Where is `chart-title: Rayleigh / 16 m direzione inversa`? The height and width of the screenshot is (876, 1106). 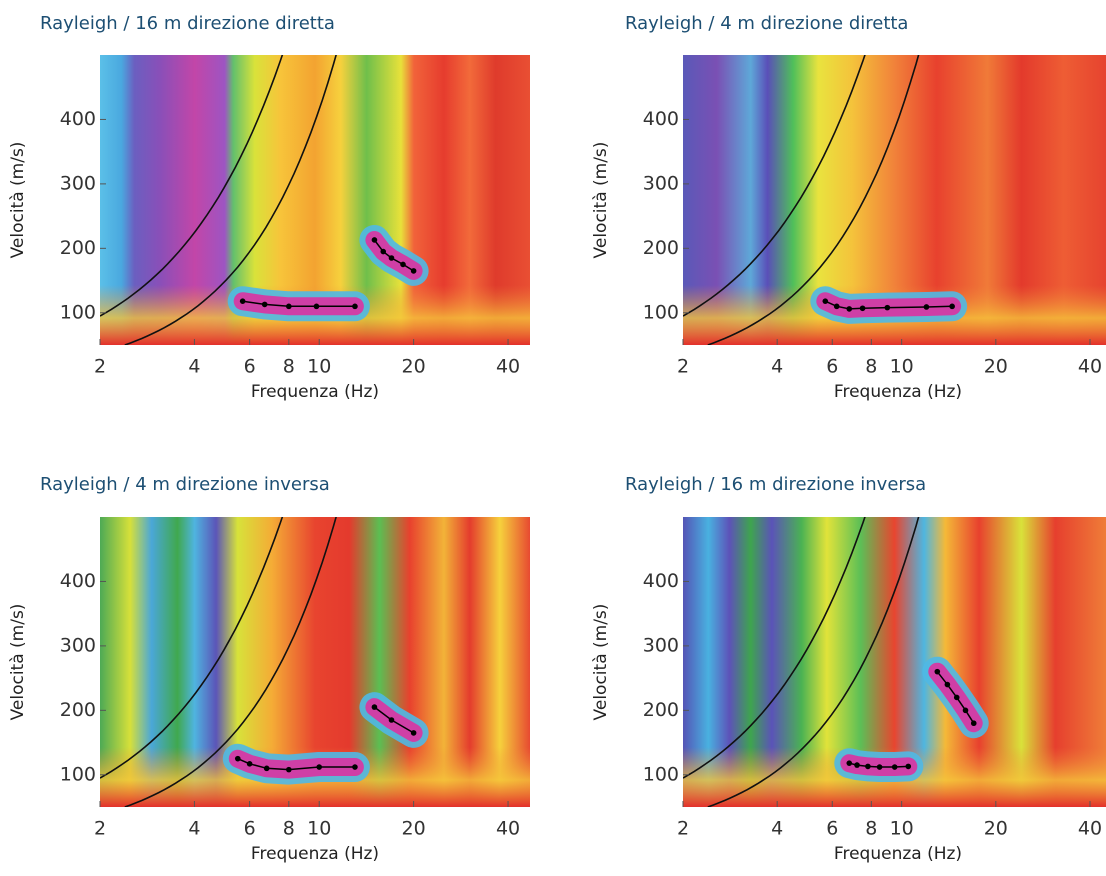
chart-title: Rayleigh / 16 m direzione inversa is located at coordinates (775, 484).